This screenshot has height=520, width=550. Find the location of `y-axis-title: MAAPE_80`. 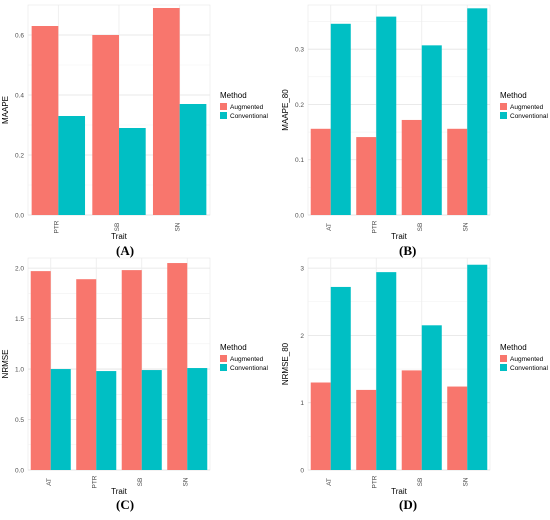

y-axis-title: MAAPE_80 is located at coordinates (285, 110).